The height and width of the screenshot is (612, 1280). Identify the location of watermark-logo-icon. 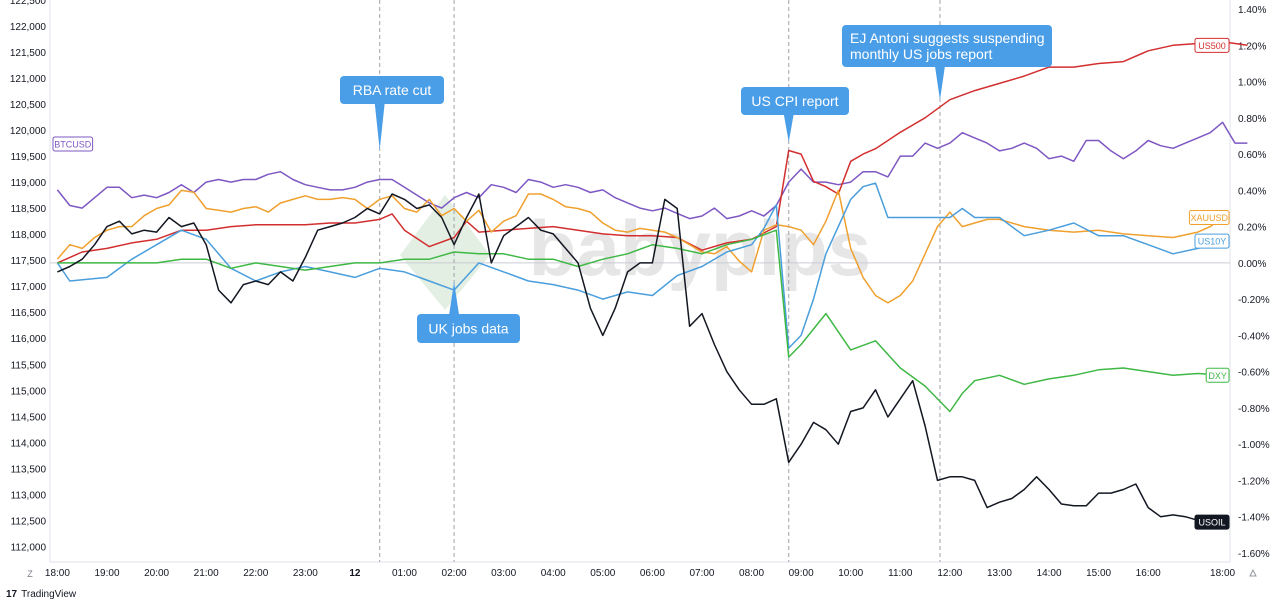
(445, 252).